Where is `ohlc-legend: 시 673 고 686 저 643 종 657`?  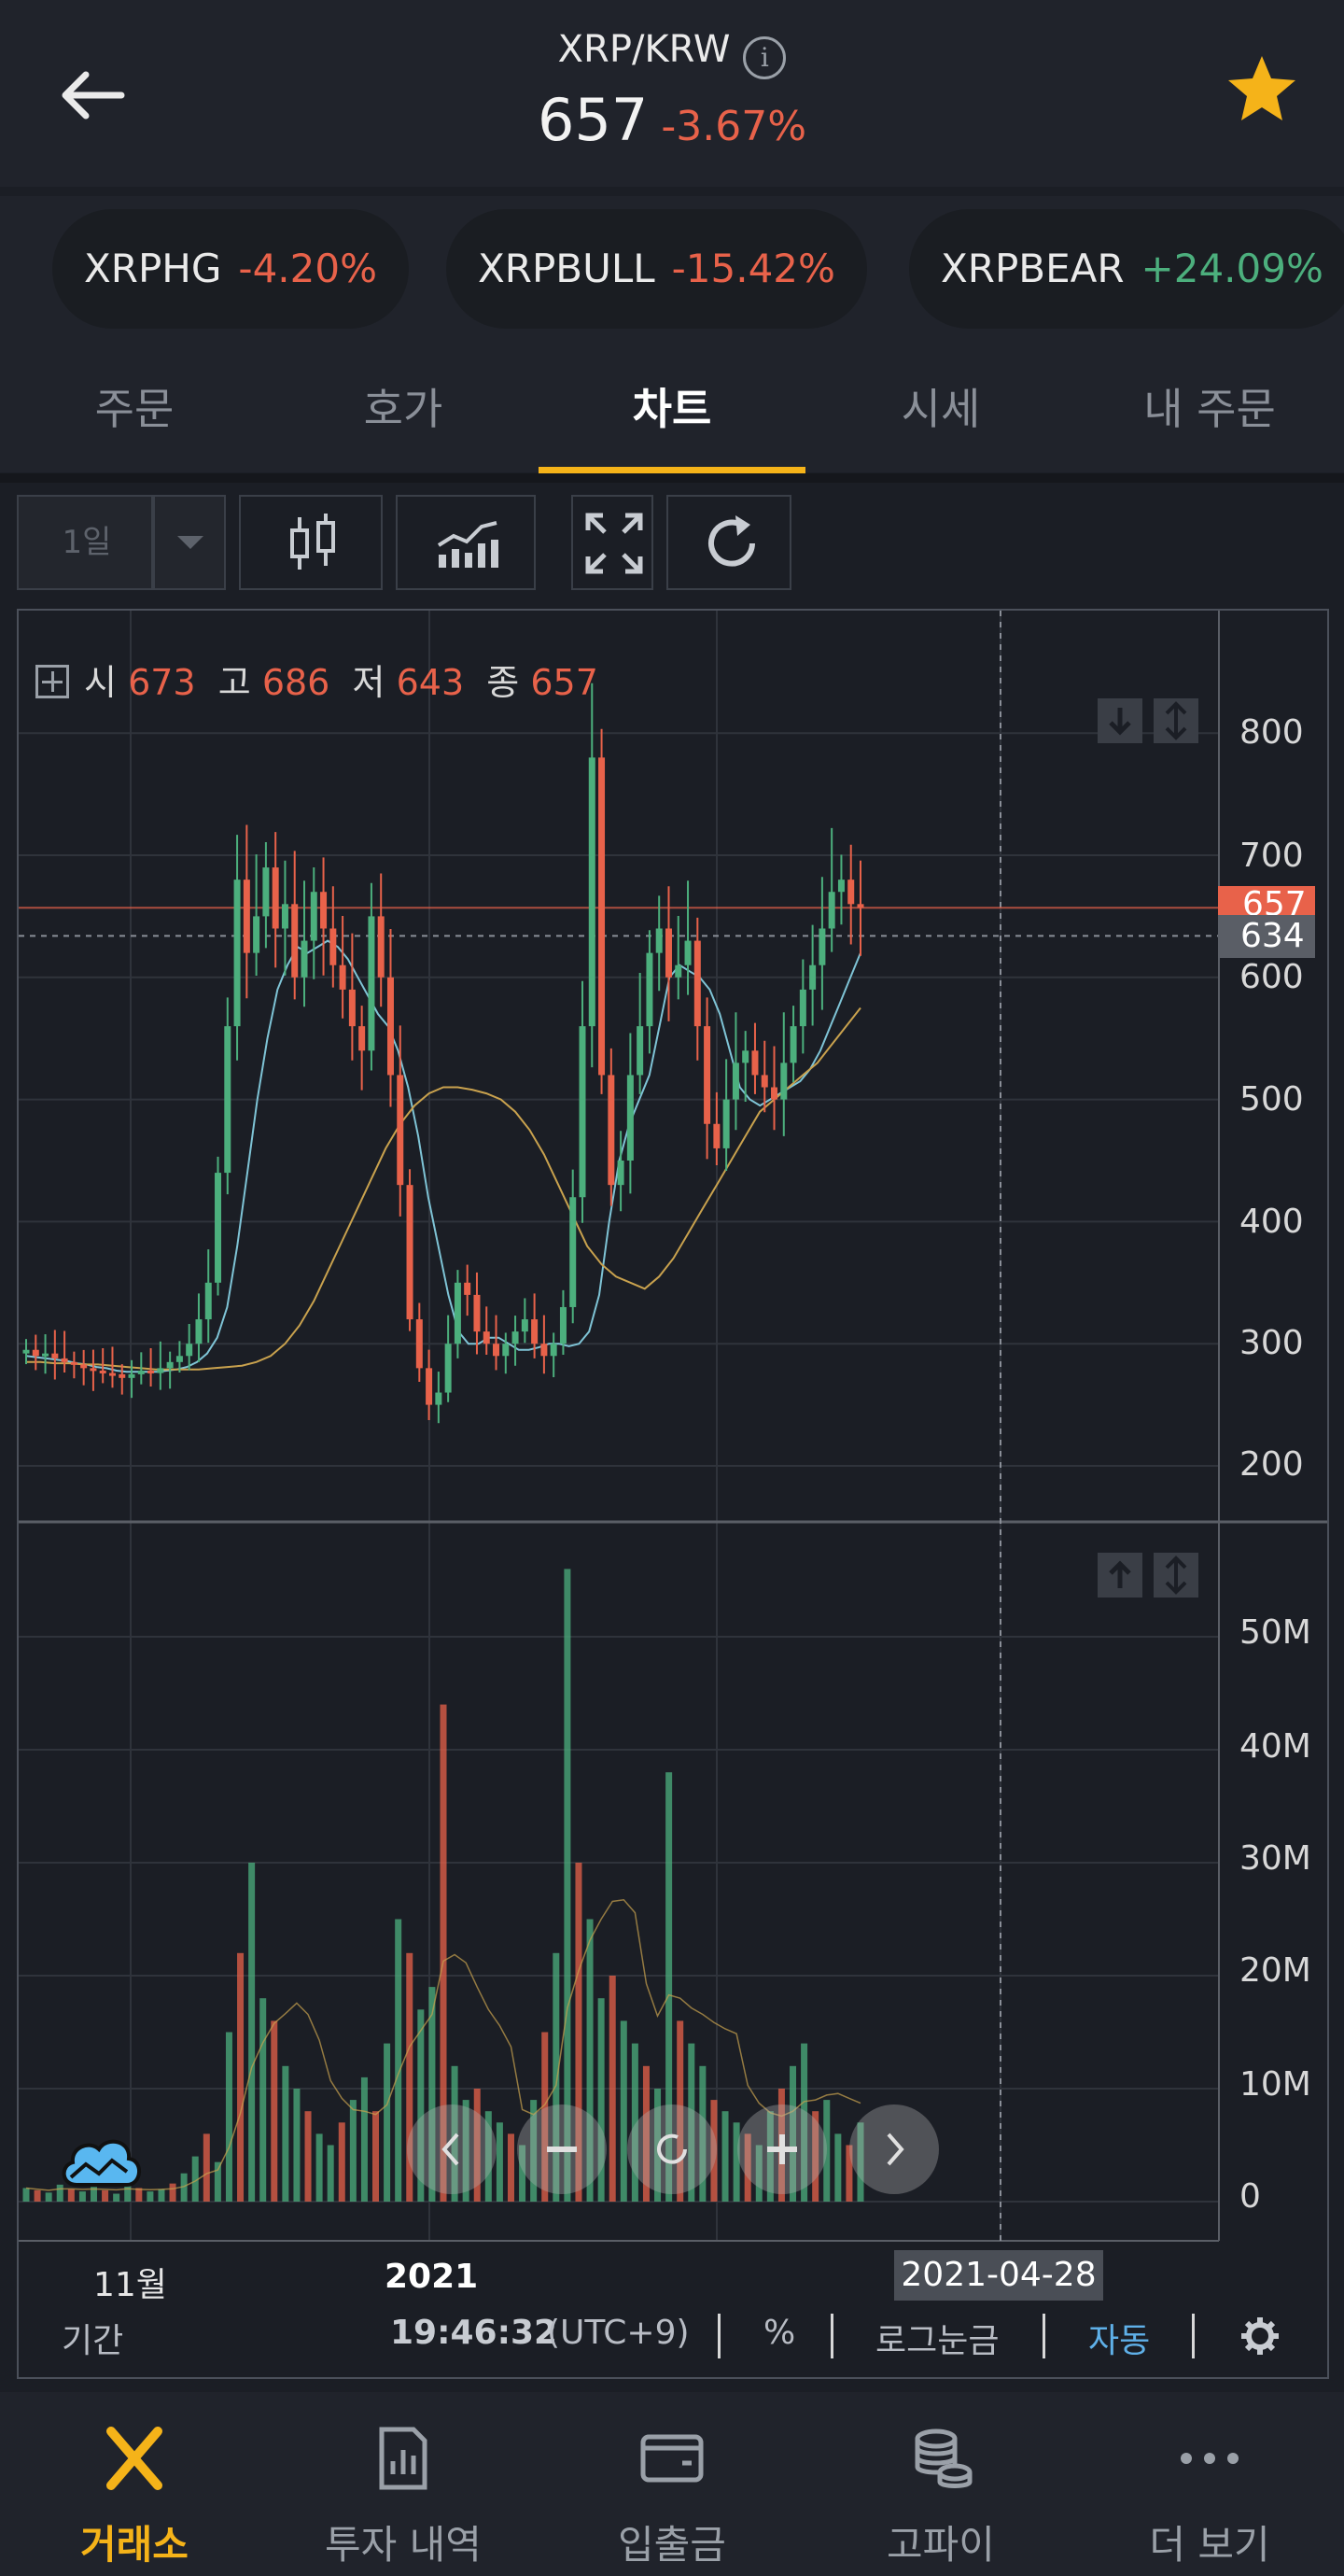
ohlc-legend: 시 673 고 686 저 643 종 657 is located at coordinates (316, 679).